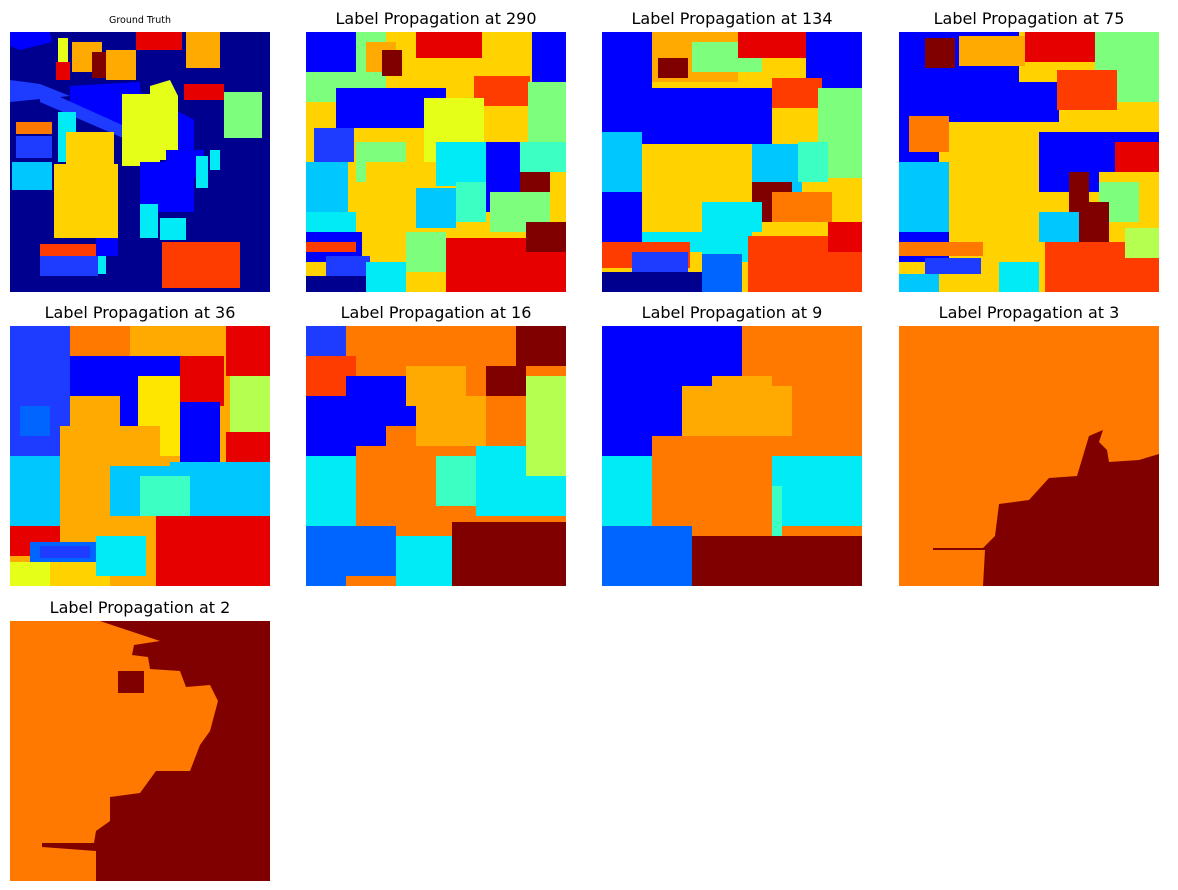 This screenshot has height=890, width=1178. I want to click on panel-title: Label Propagation at 16, so click(436, 312).